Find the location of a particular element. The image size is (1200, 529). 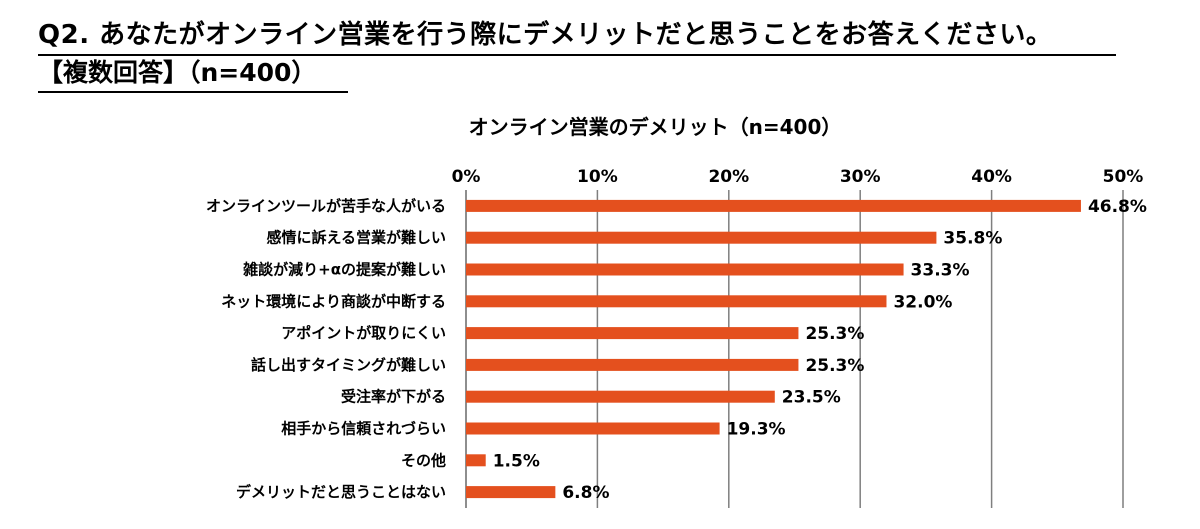

question-subtitle: 【複数回答】（n=400） is located at coordinates (177, 72).